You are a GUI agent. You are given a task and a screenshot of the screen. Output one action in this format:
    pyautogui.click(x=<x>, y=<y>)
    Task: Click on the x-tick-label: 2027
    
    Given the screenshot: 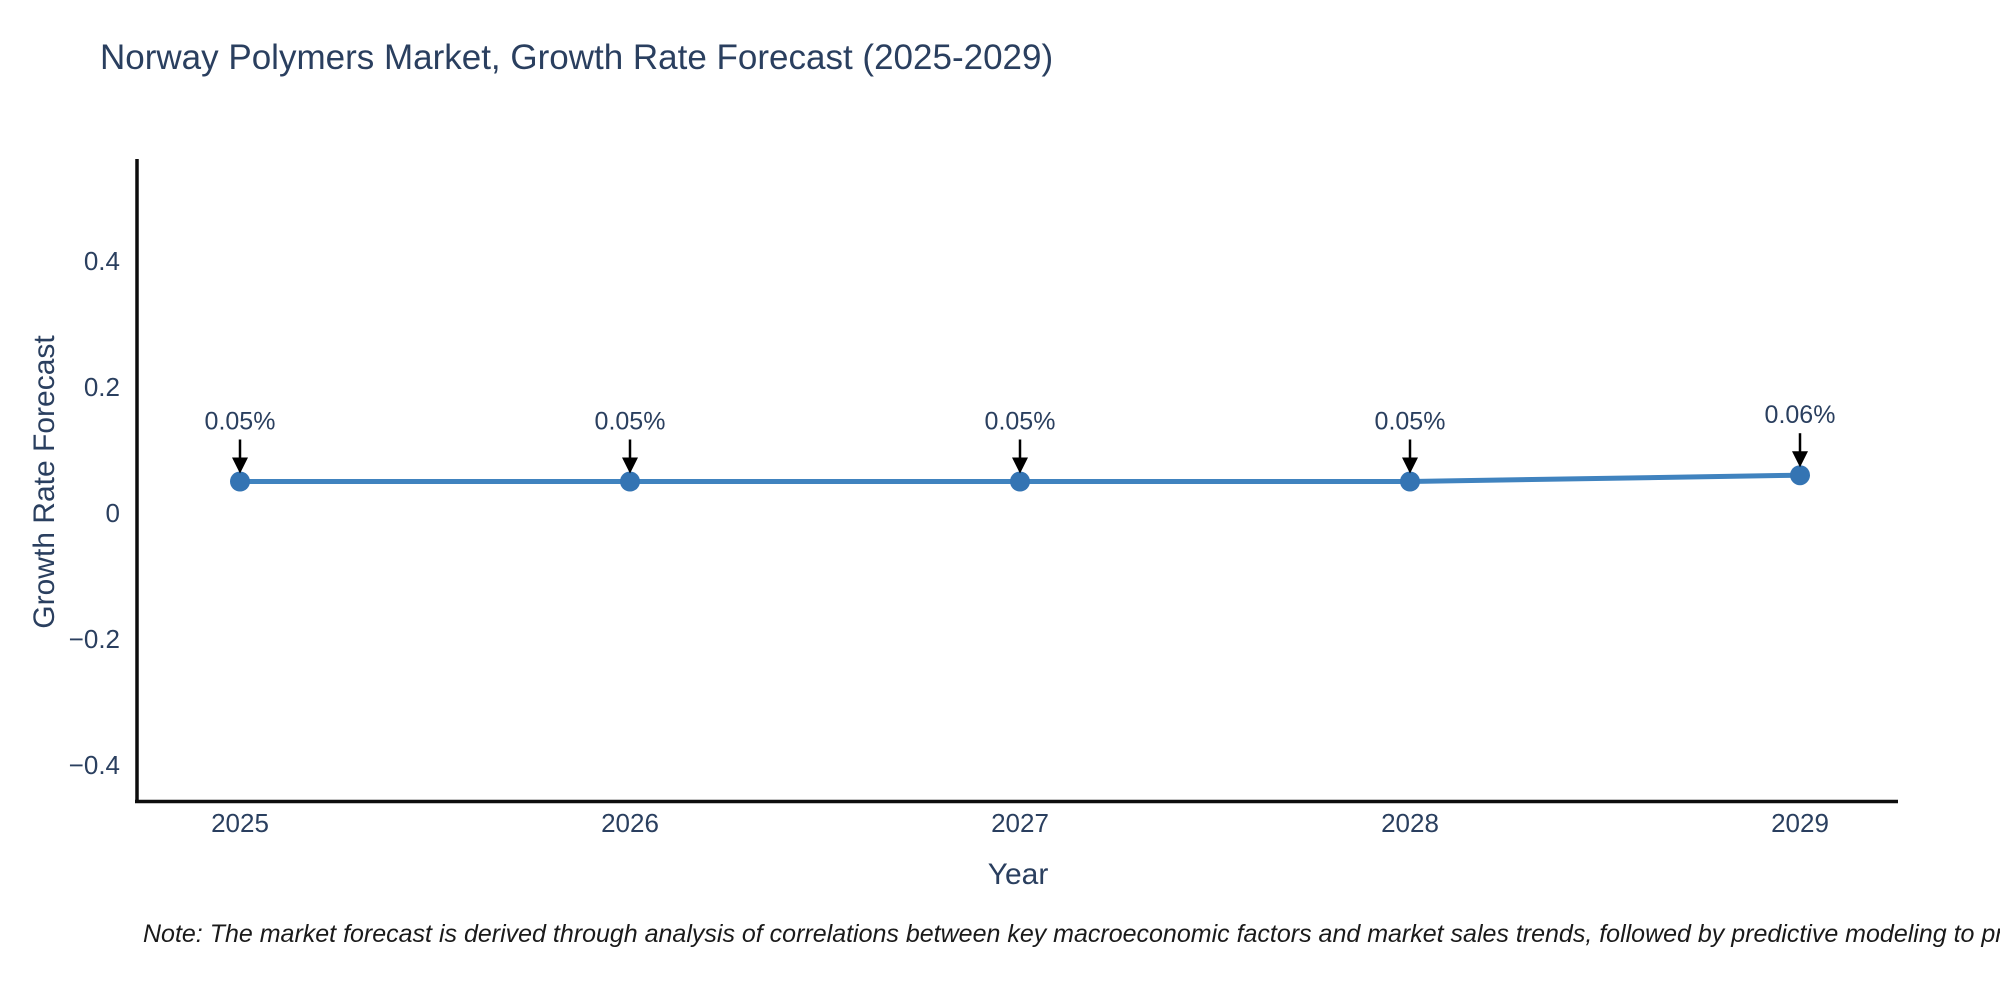 What is the action you would take?
    pyautogui.click(x=1020, y=823)
    